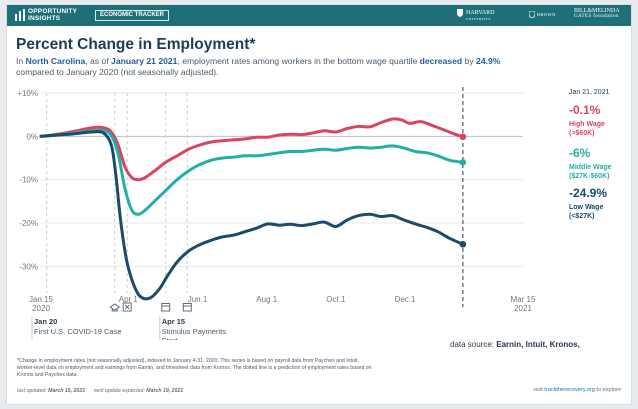  I want to click on brown-name: BROWN, so click(546, 14).